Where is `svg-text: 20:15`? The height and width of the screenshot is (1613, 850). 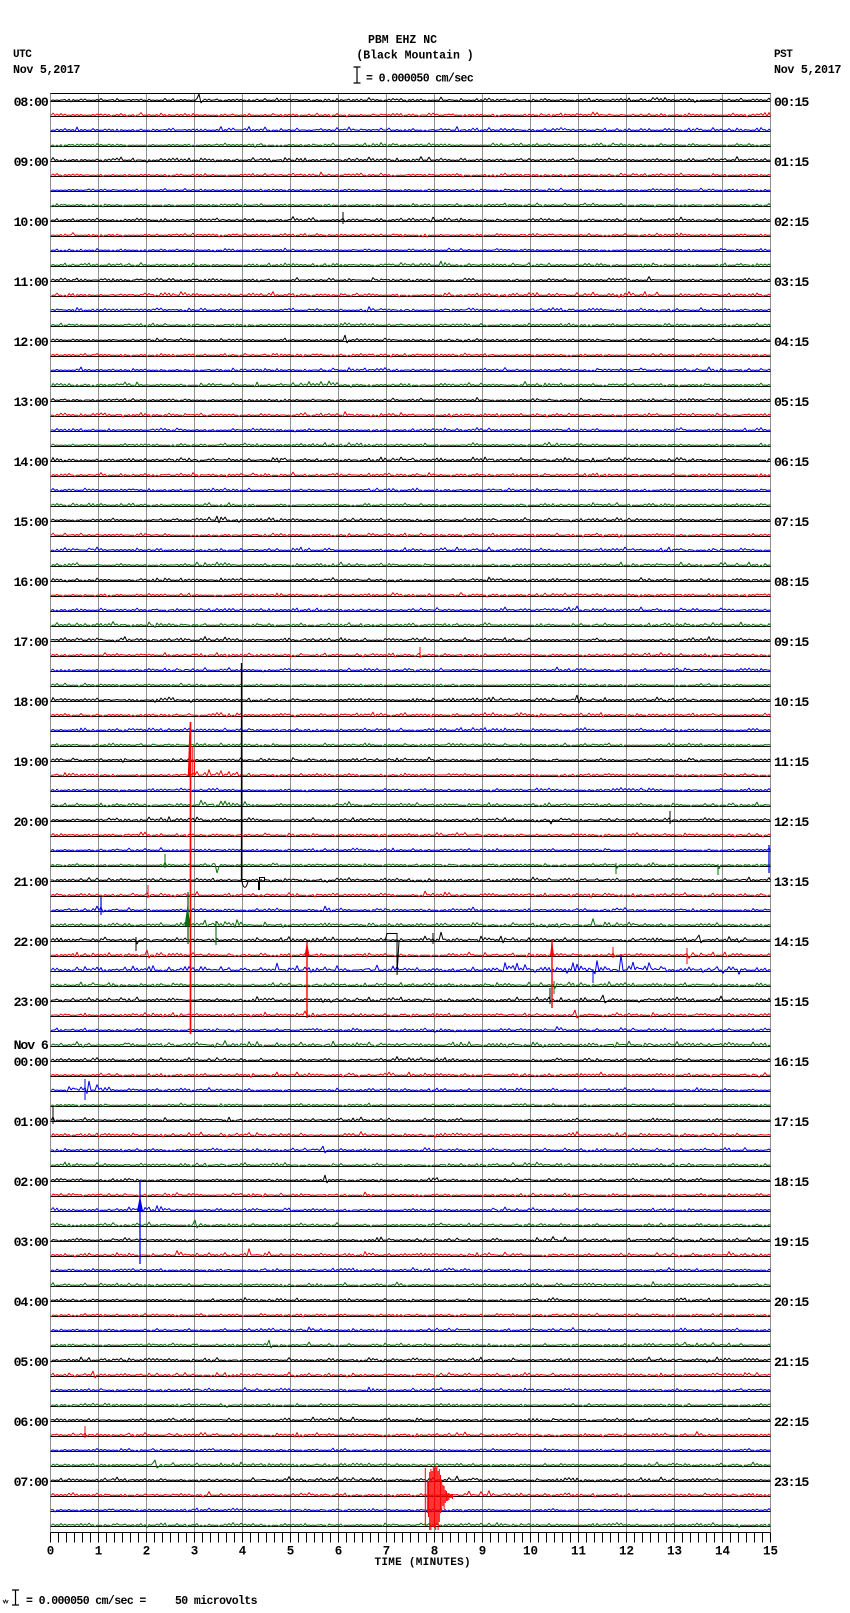
svg-text: 20:15 is located at coordinates (791, 1302).